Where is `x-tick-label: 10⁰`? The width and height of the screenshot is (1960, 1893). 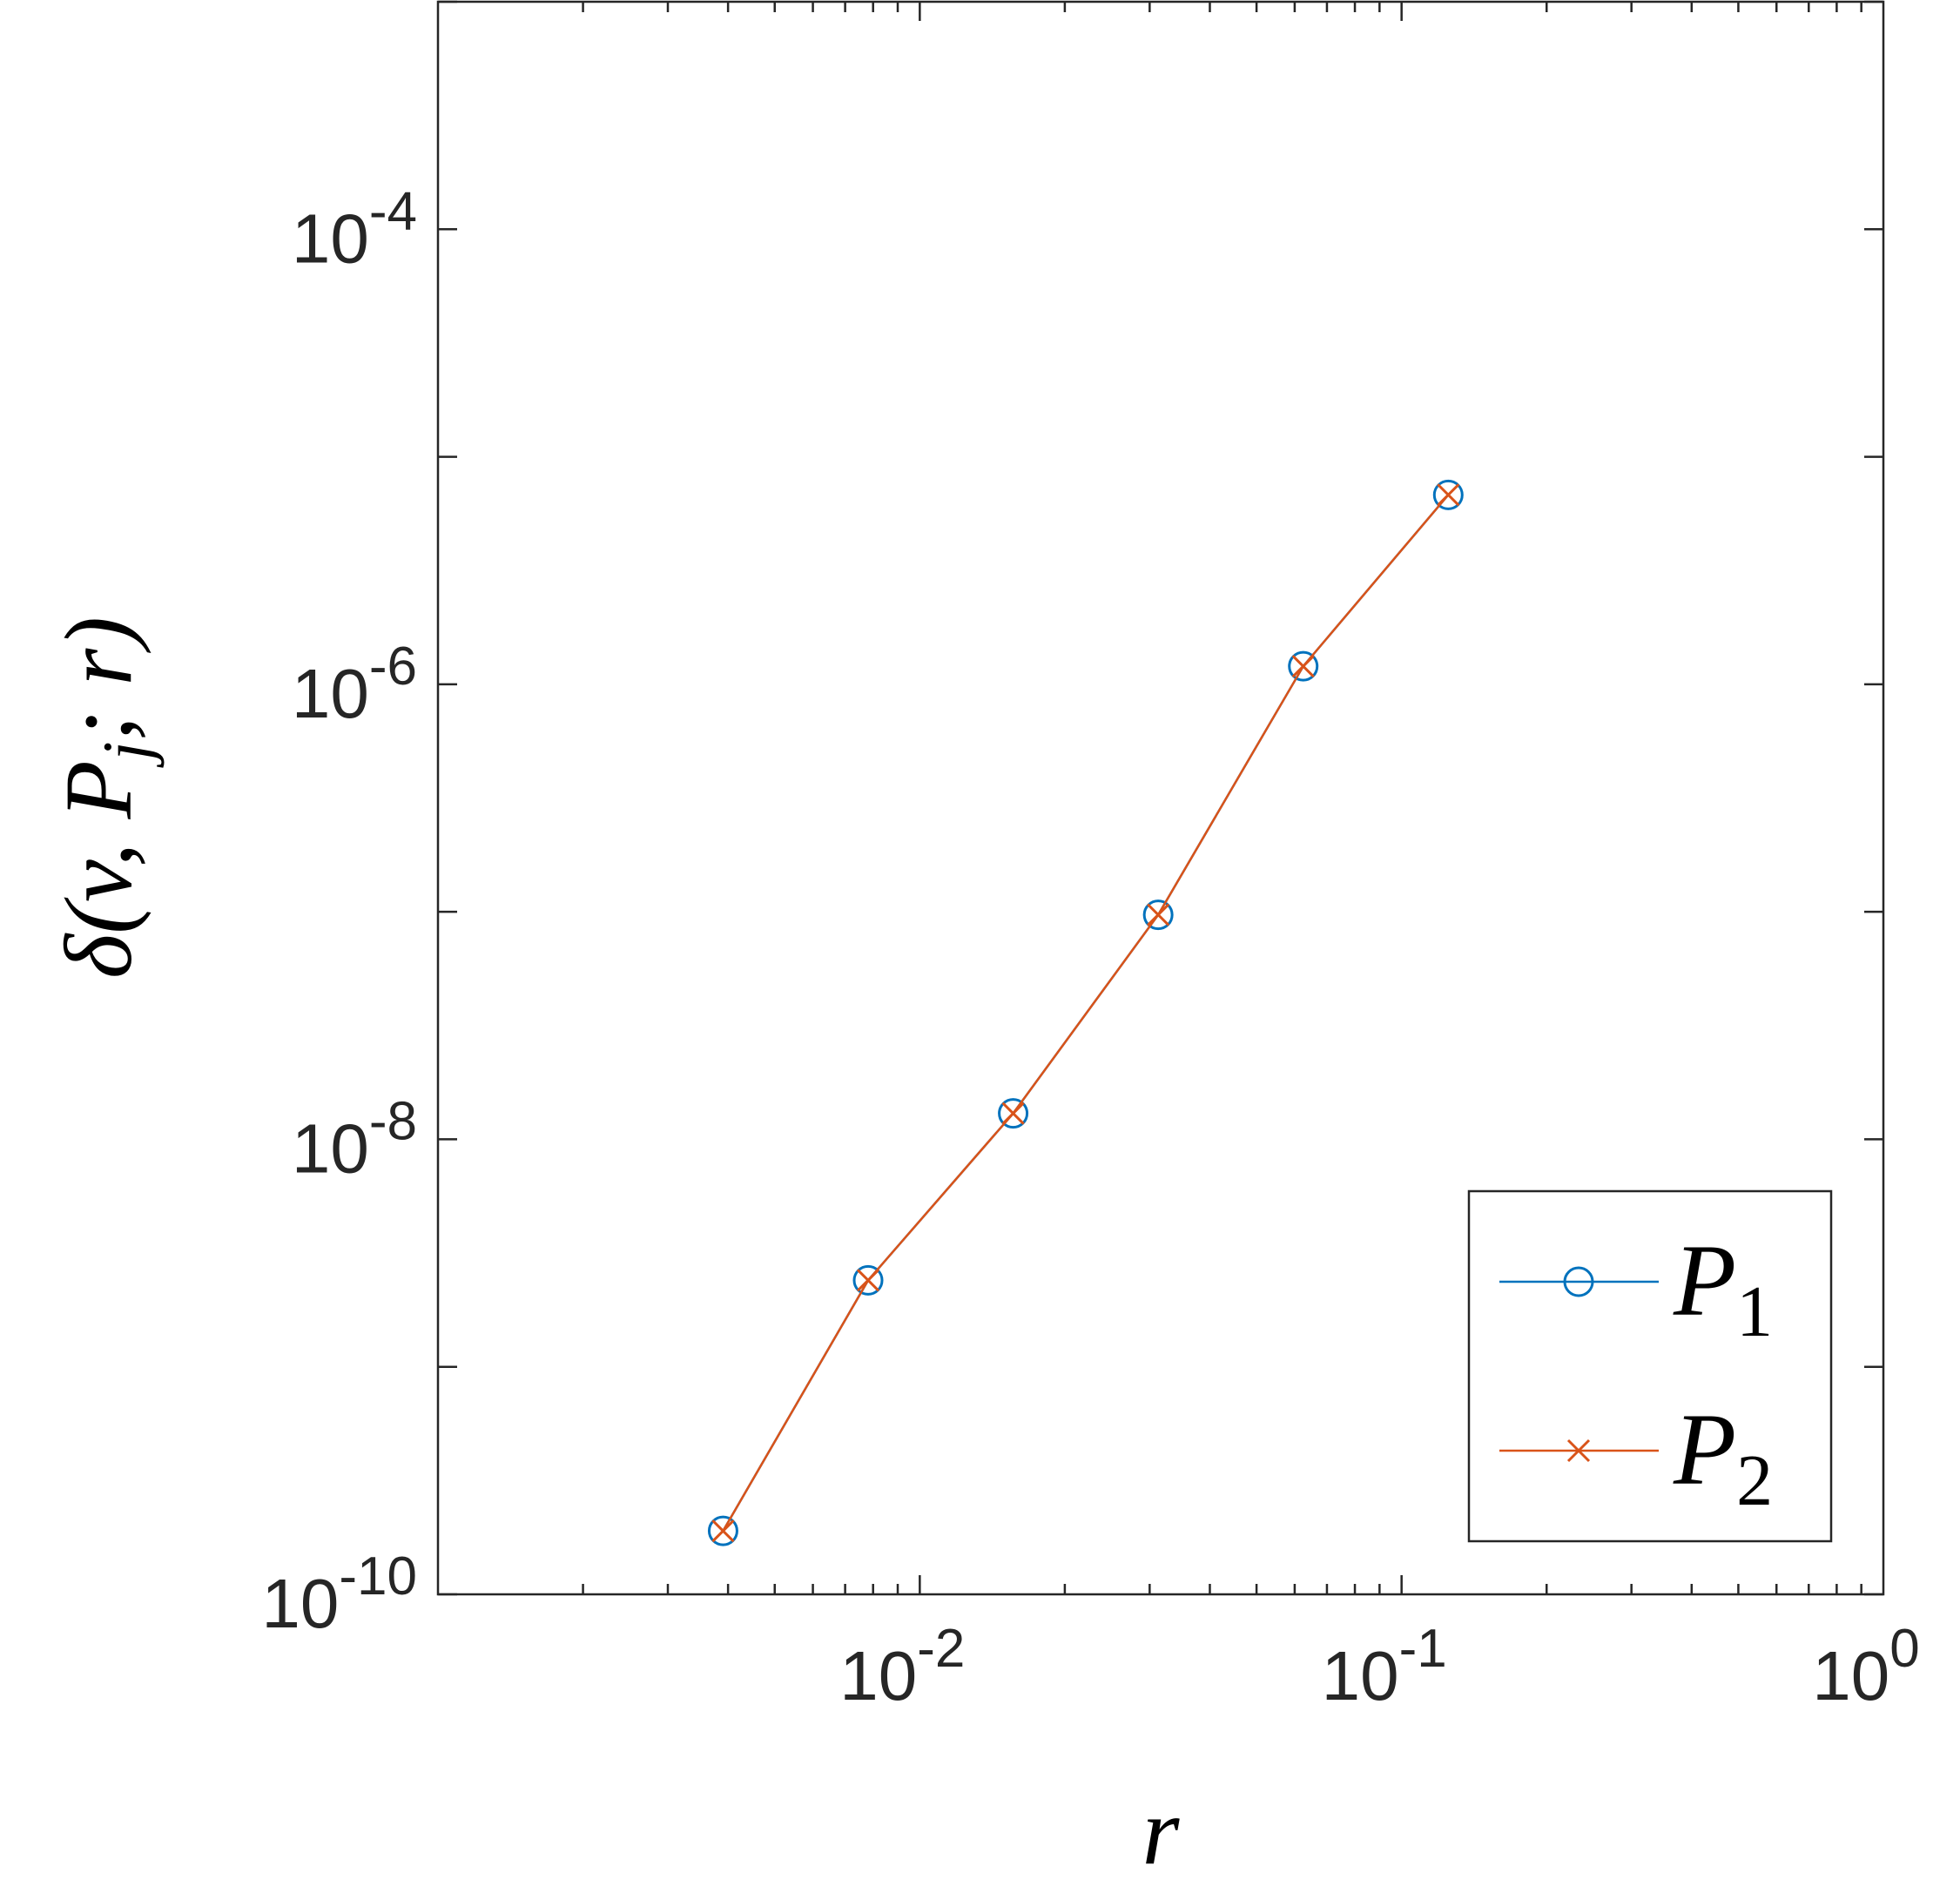 x-tick-label: 10⁰ is located at coordinates (1865, 1666).